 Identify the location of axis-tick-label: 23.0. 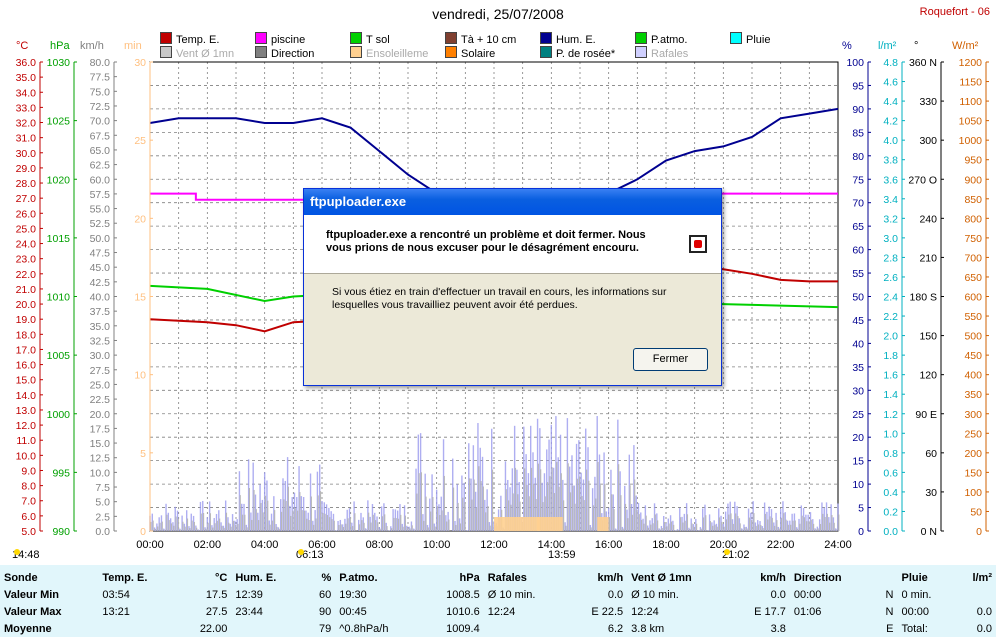
(26, 260).